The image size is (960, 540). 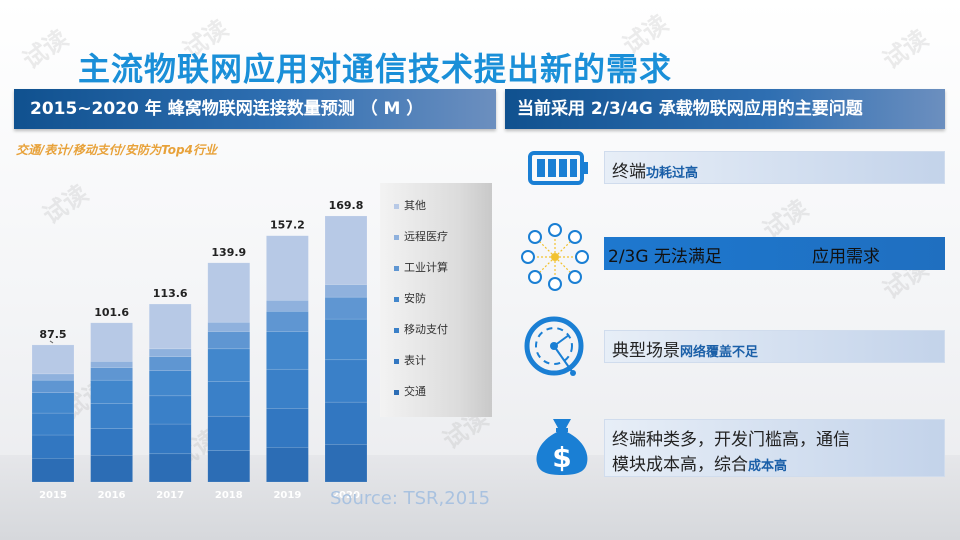 I want to click on chart-subtitle: 交通/表计/移动支付/安防为Top4行业, so click(x=116, y=150).